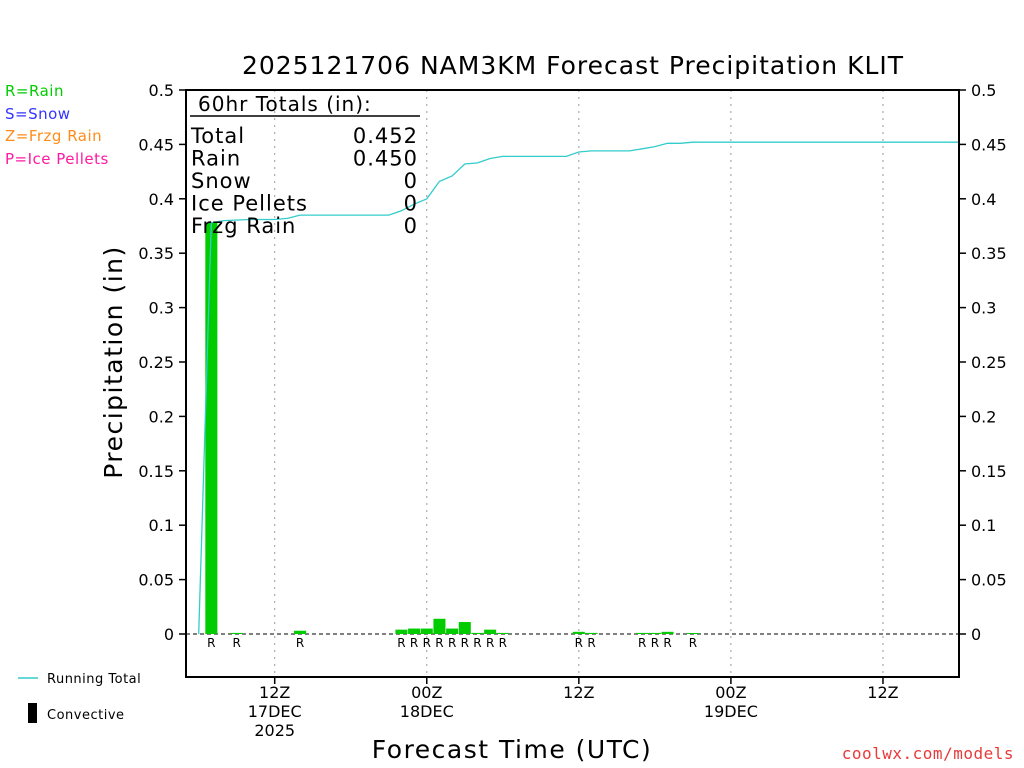 This screenshot has width=1024, height=768. I want to click on x-tick-label: 2025, so click(274, 730).